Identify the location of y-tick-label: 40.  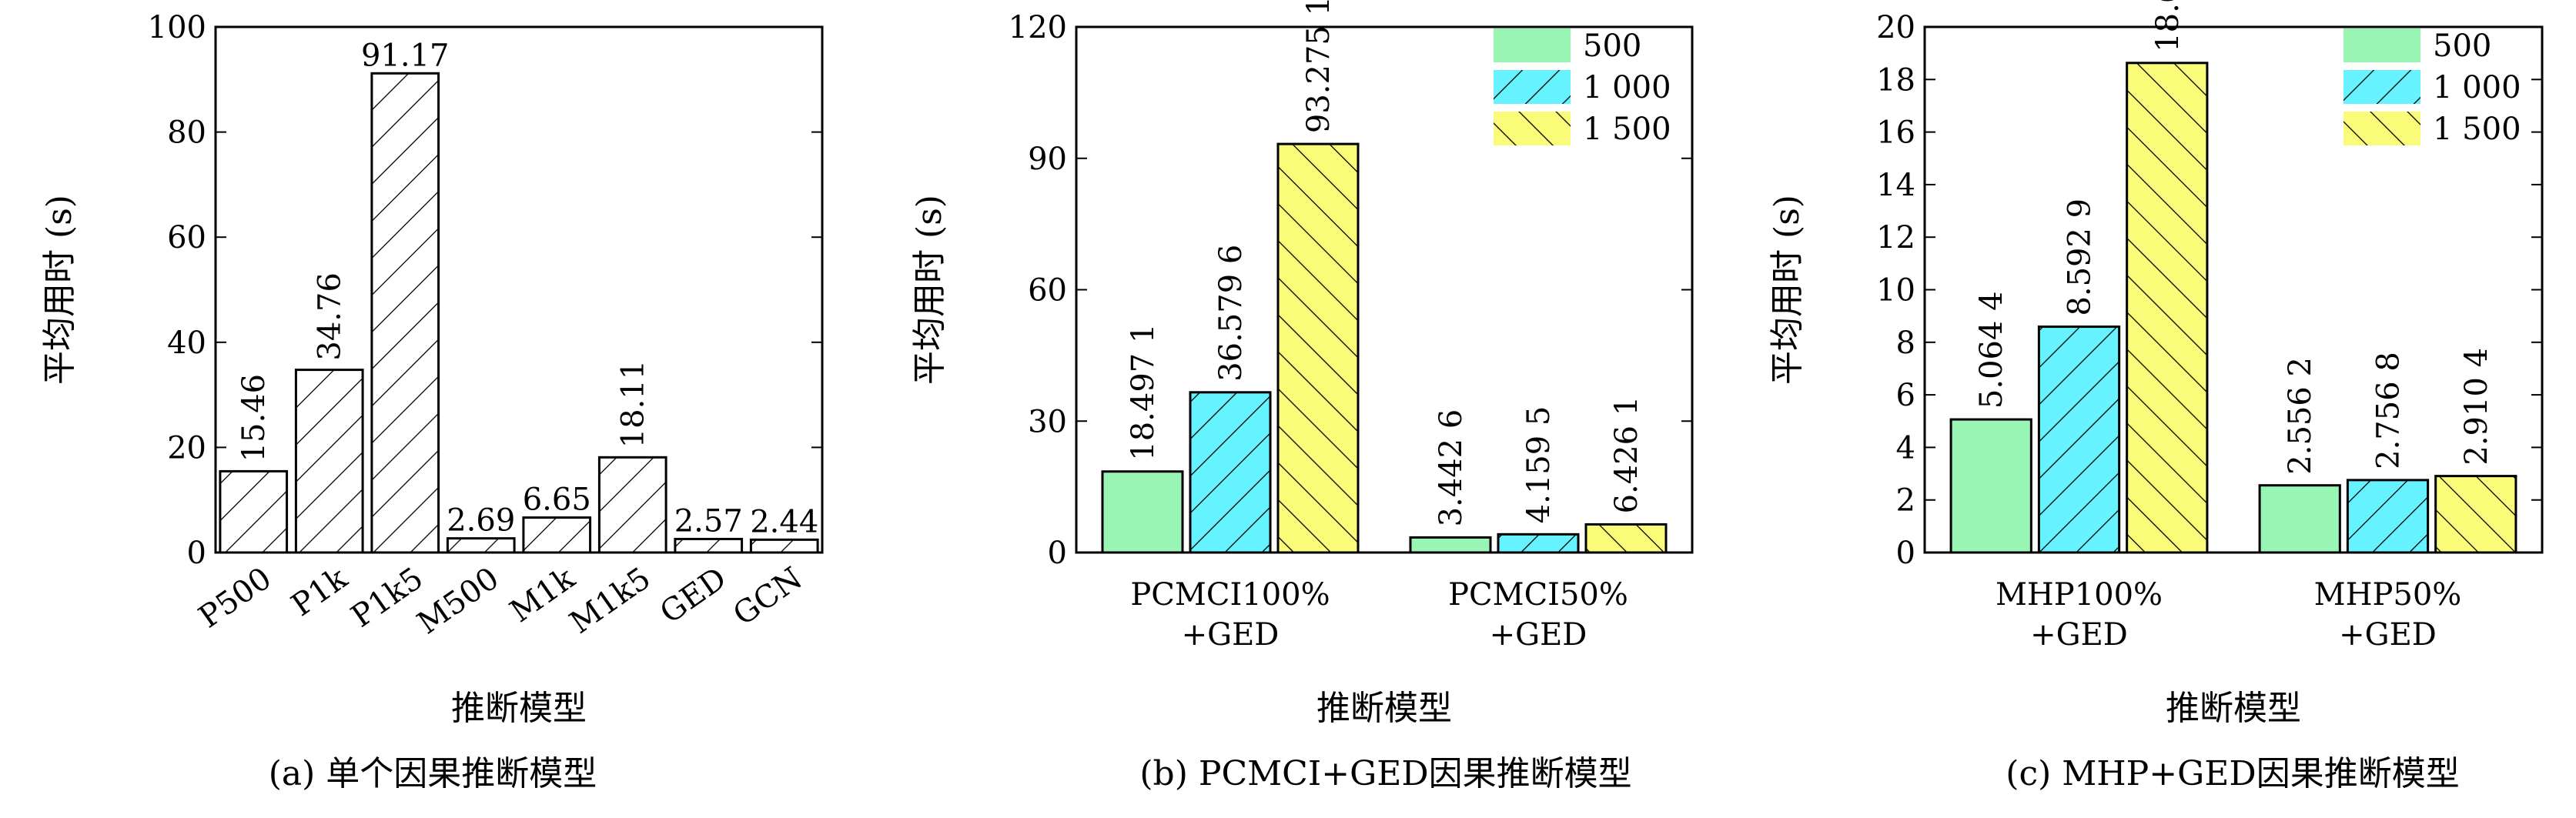
(187, 343).